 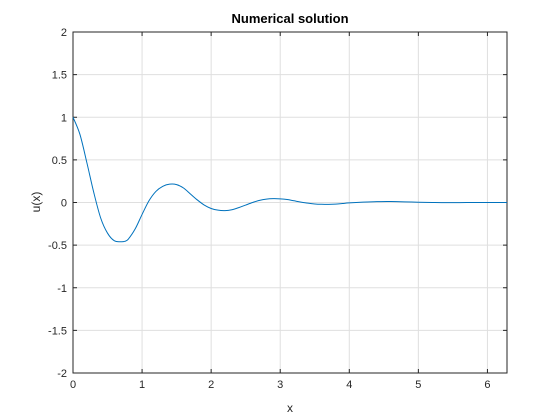 I want to click on x-axis-label: x, so click(x=290, y=408).